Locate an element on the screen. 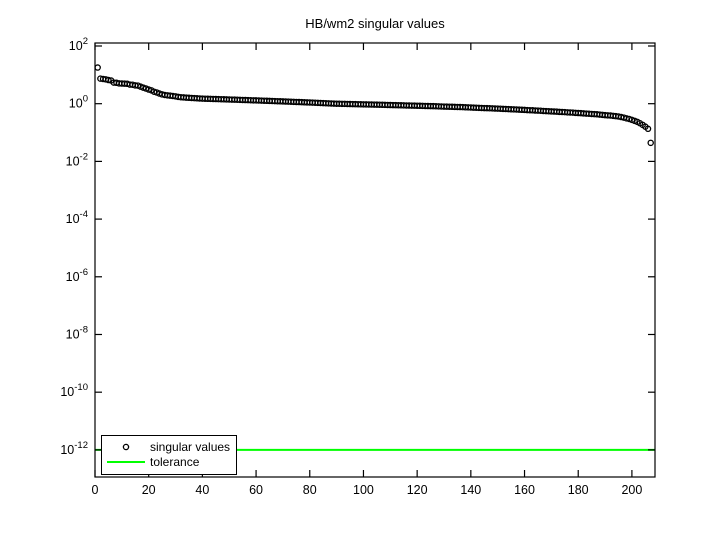  legend-entry-tolerance: tolerance is located at coordinates (169, 461).